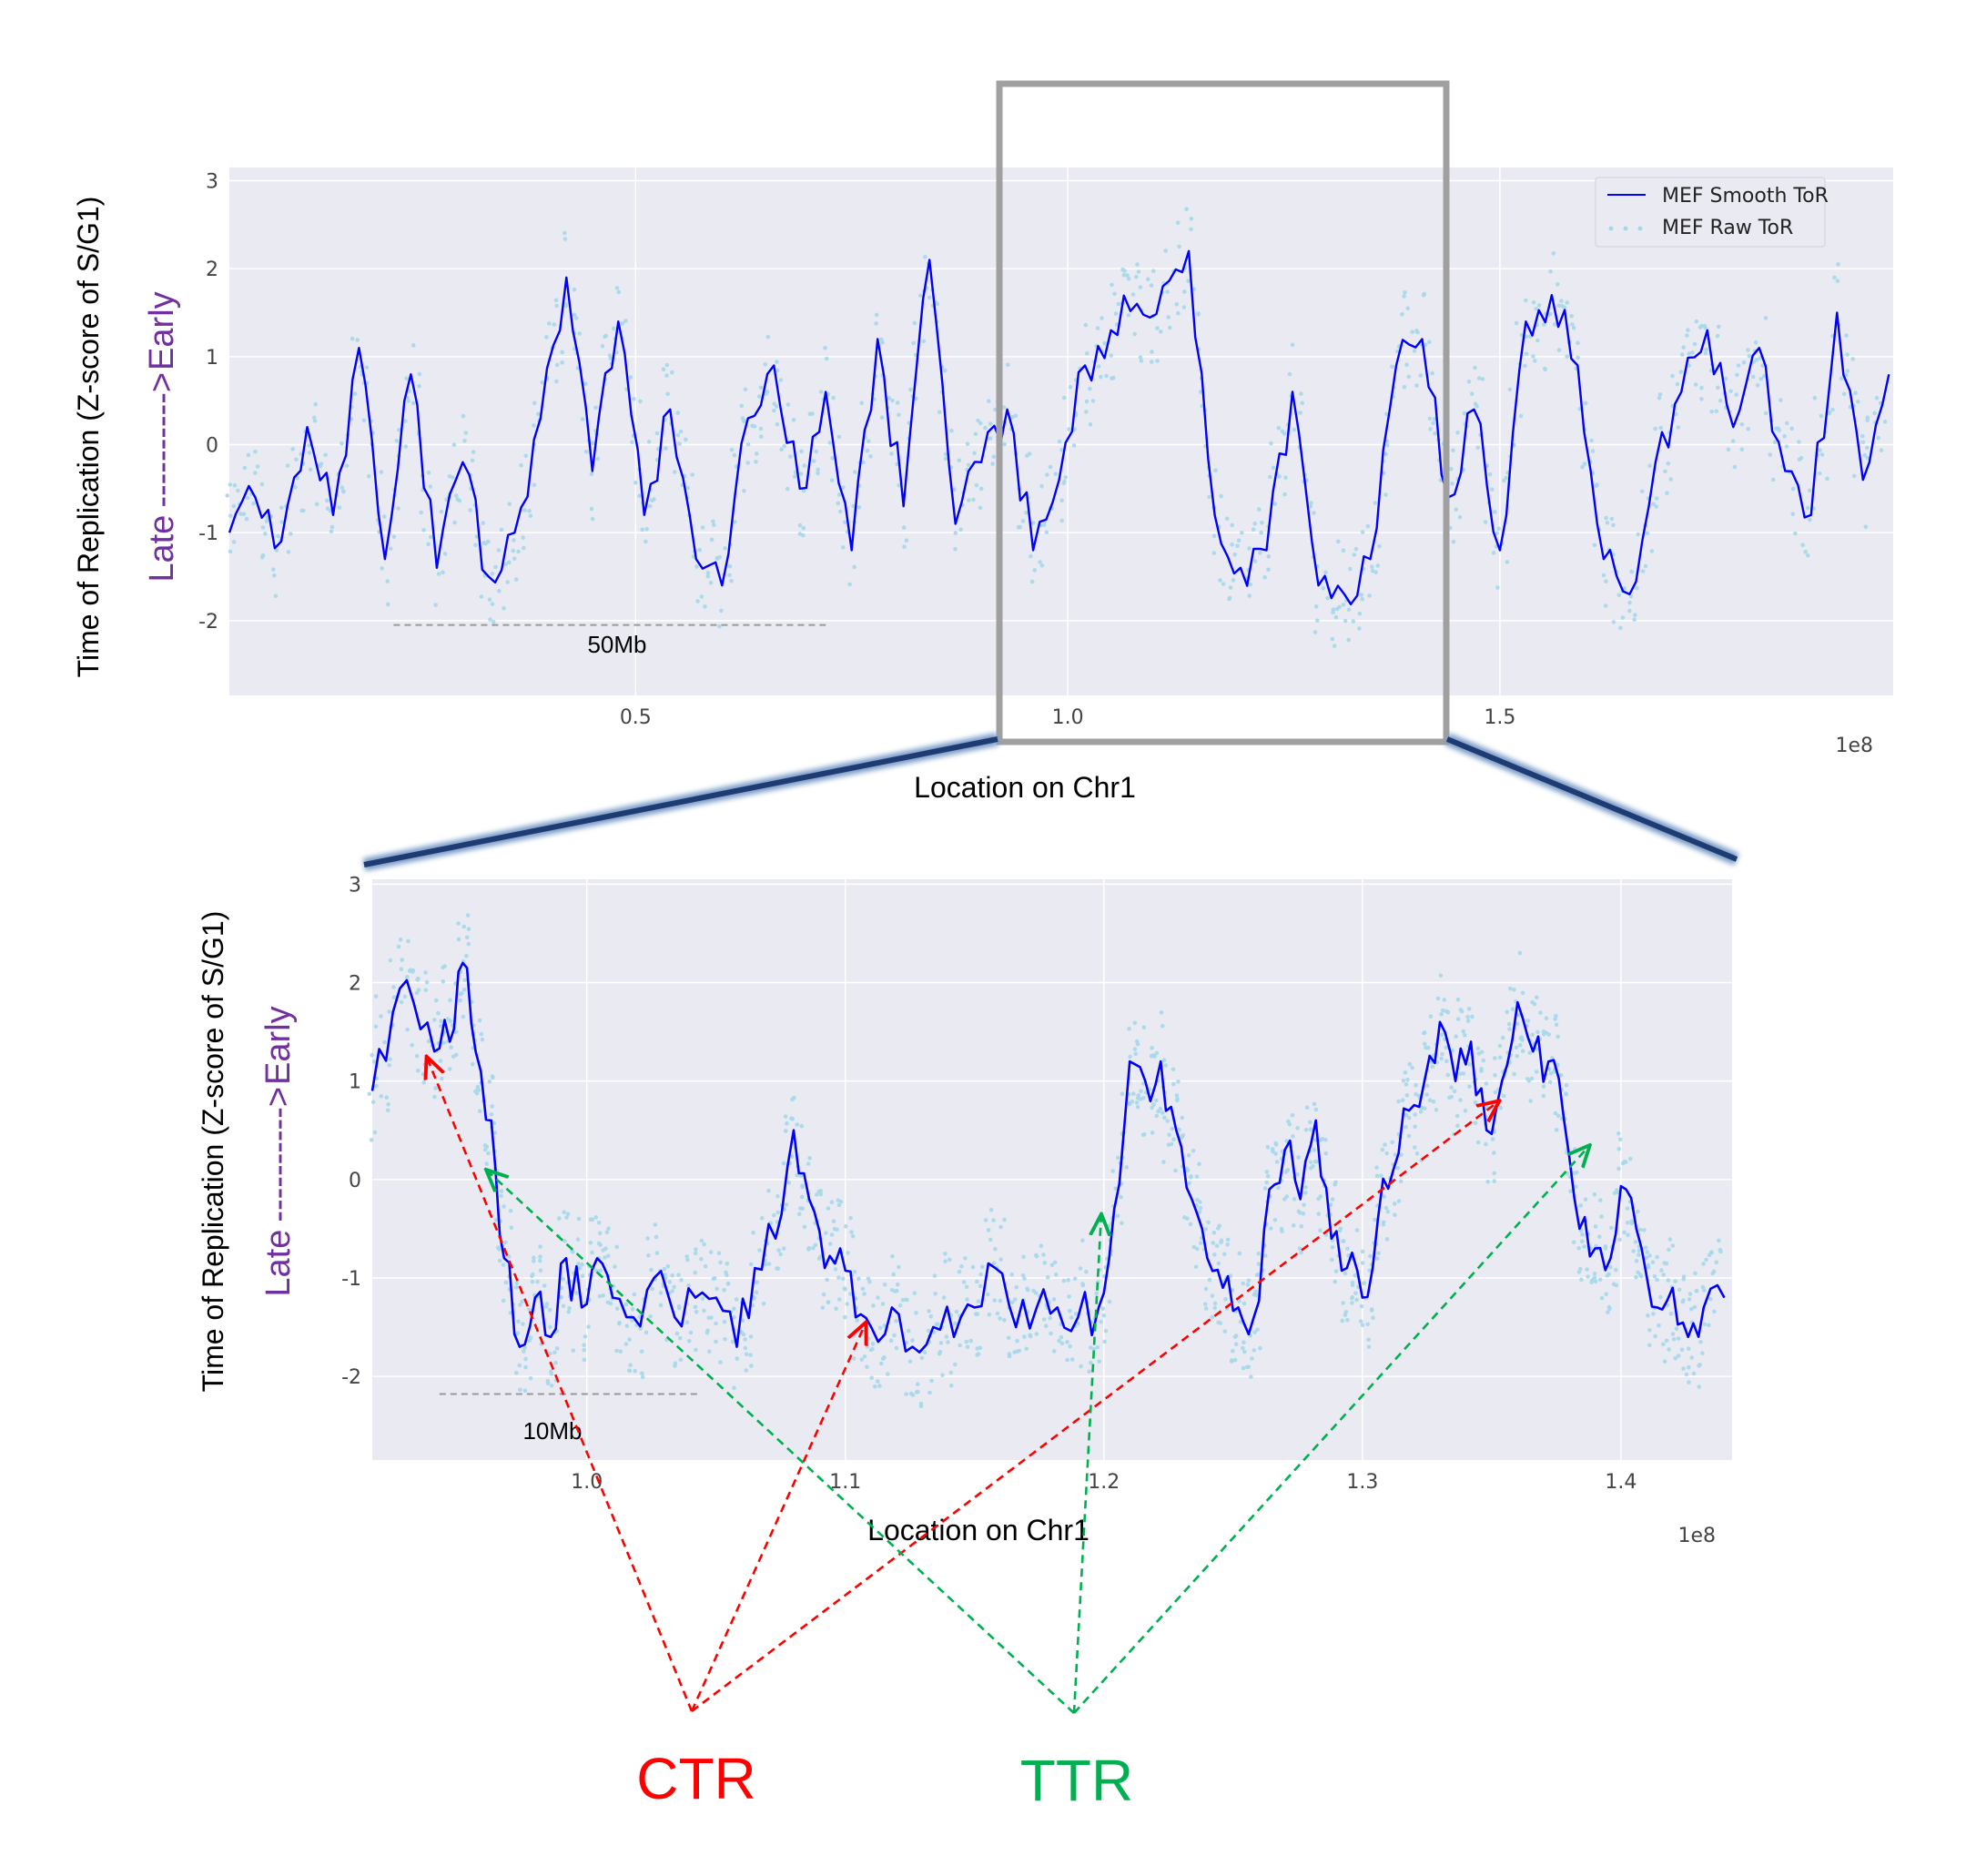 Image resolution: width=1966 pixels, height=1876 pixels. I want to click on bottom-x-tick-label: 1.1, so click(845, 1482).